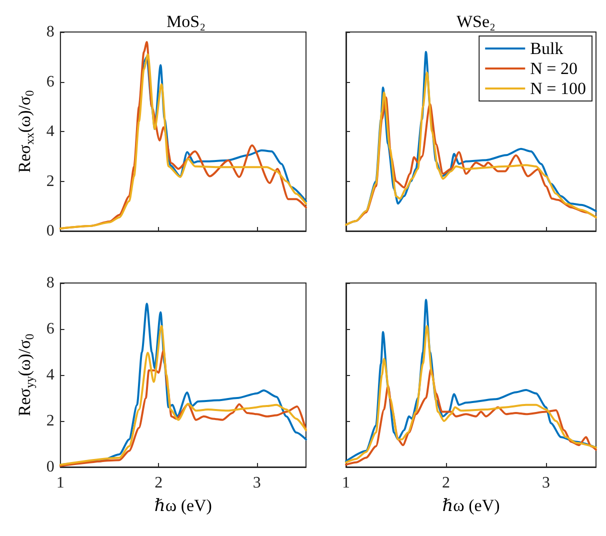  I want to click on chart-title: WSe₂, so click(476, 21).